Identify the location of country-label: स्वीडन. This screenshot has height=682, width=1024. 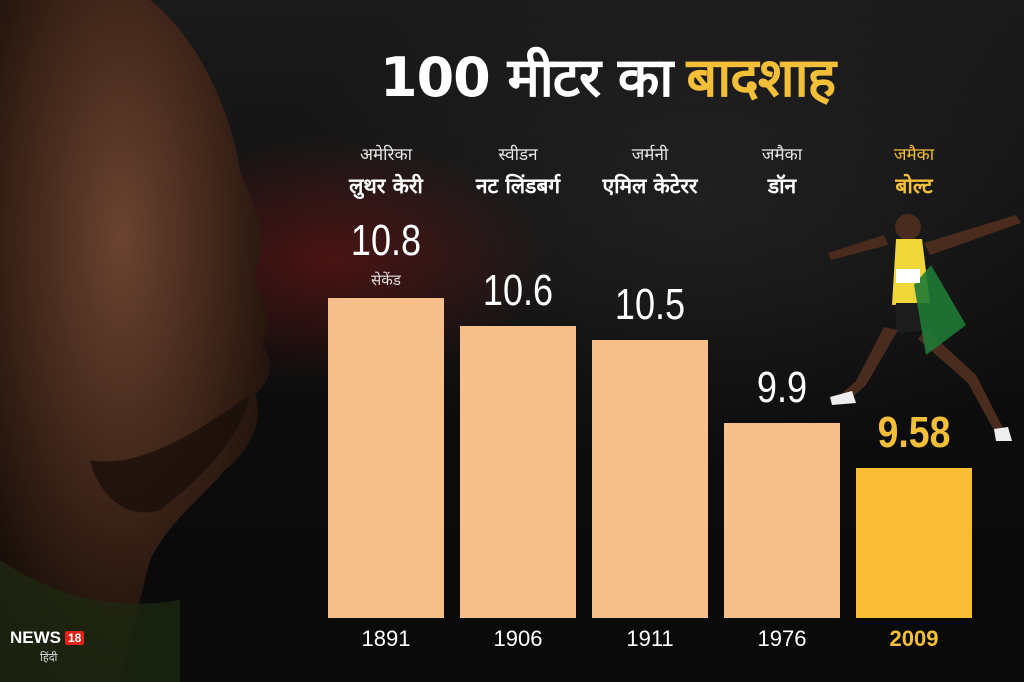
(518, 155).